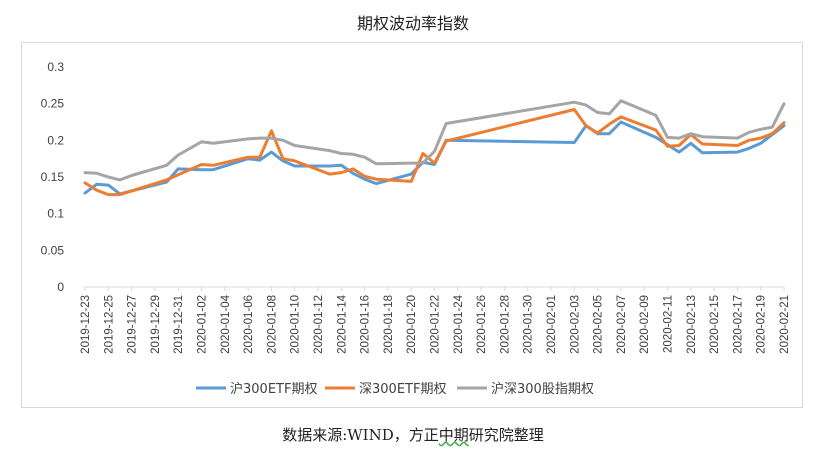 The height and width of the screenshot is (454, 826). Describe the element at coordinates (529, 324) in the screenshot. I see `x-tick-label: 2020-01-30` at that location.